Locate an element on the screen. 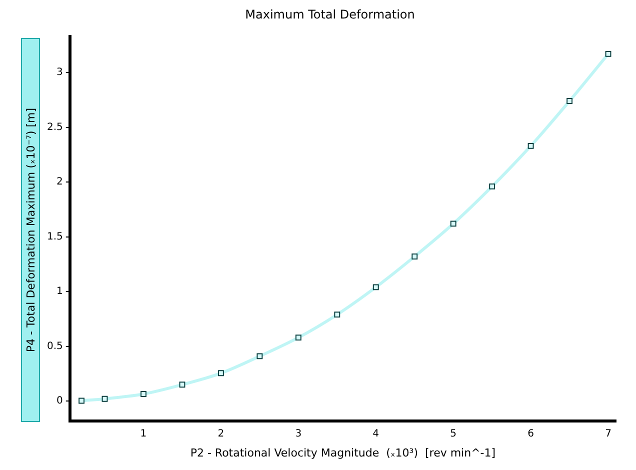  x-tick-label: 2 is located at coordinates (221, 434).